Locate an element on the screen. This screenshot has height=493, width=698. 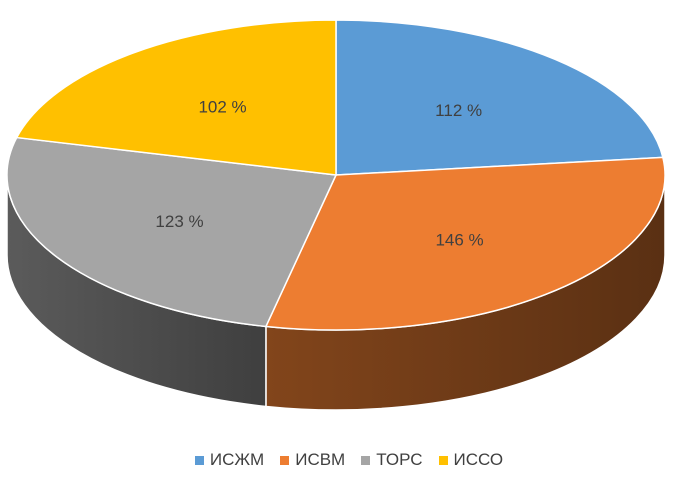
pie-data-label: 146 % is located at coordinates (459, 239).